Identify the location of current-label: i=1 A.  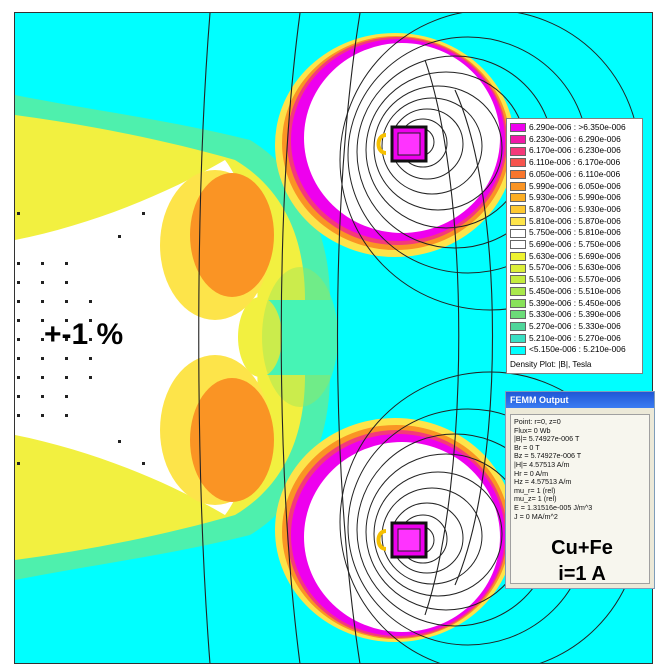
(582, 574).